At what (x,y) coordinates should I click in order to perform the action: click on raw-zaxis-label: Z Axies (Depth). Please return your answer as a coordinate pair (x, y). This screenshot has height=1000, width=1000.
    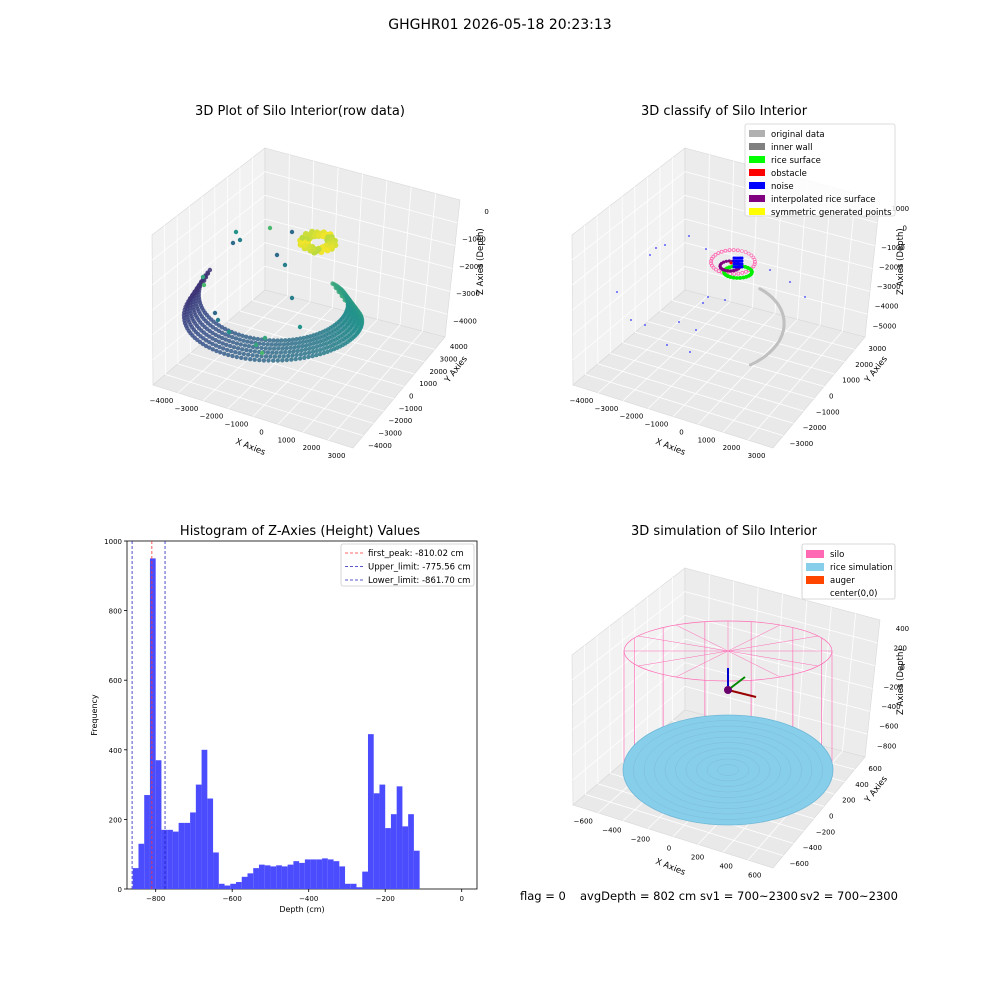
    Looking at the image, I should click on (481, 261).